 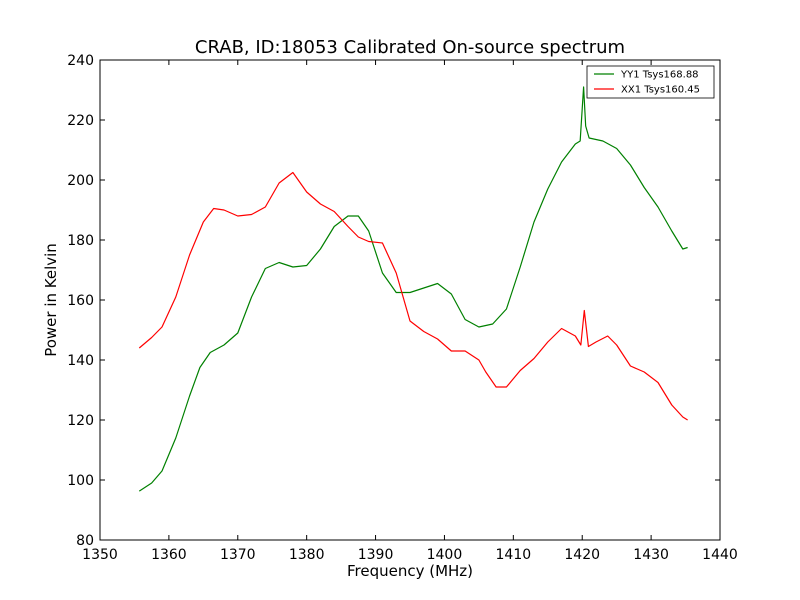 What do you see at coordinates (307, 555) in the screenshot?
I see `x-tick-label-3: 1380` at bounding box center [307, 555].